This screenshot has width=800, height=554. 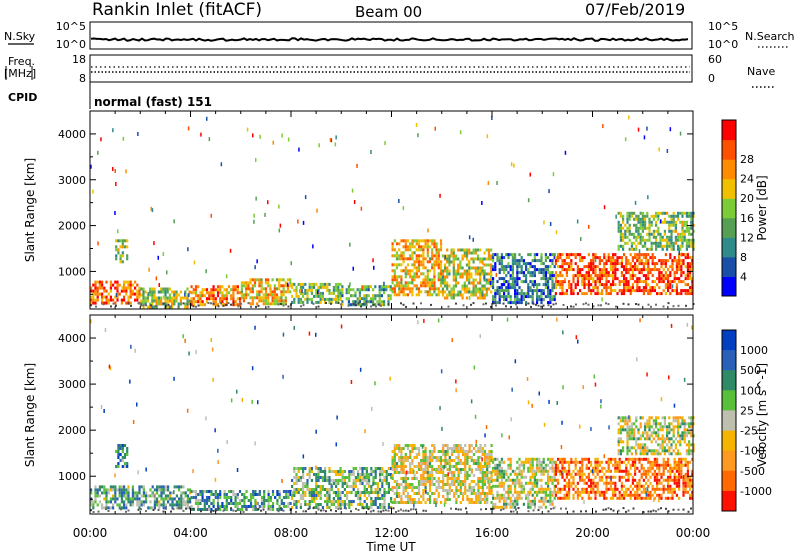 What do you see at coordinates (255, 267) in the screenshot?
I see `sparse-echo` at bounding box center [255, 267].